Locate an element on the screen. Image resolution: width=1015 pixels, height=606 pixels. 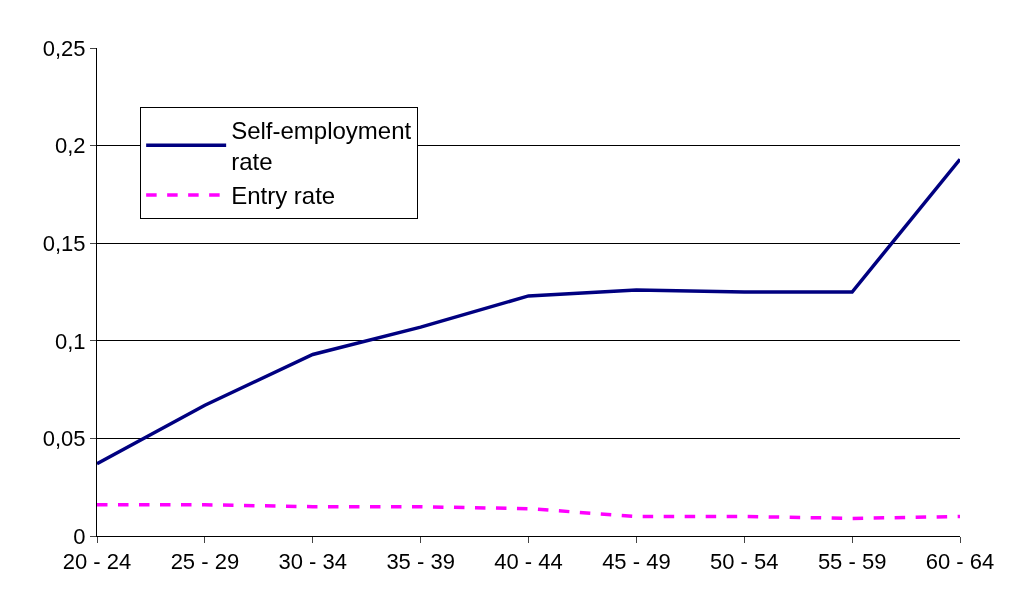
y-tick-label: 0 is located at coordinates (79, 536).